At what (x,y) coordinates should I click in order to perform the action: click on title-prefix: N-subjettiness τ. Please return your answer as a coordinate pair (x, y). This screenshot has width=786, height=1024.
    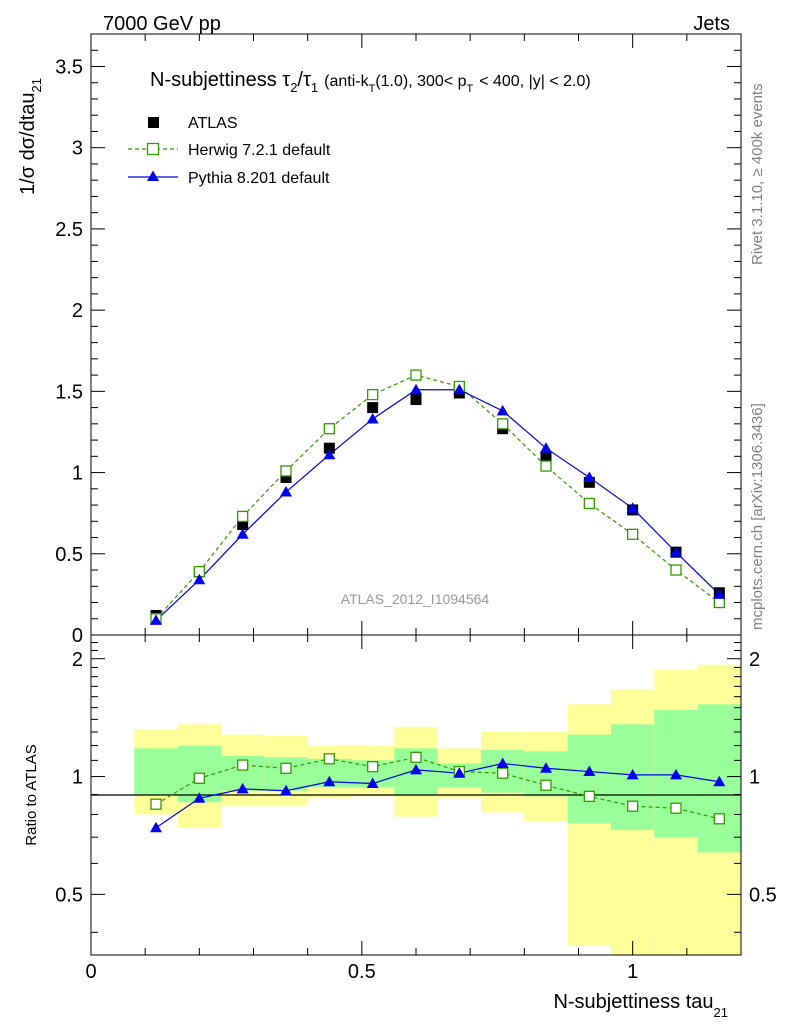
    Looking at the image, I should click on (220, 80).